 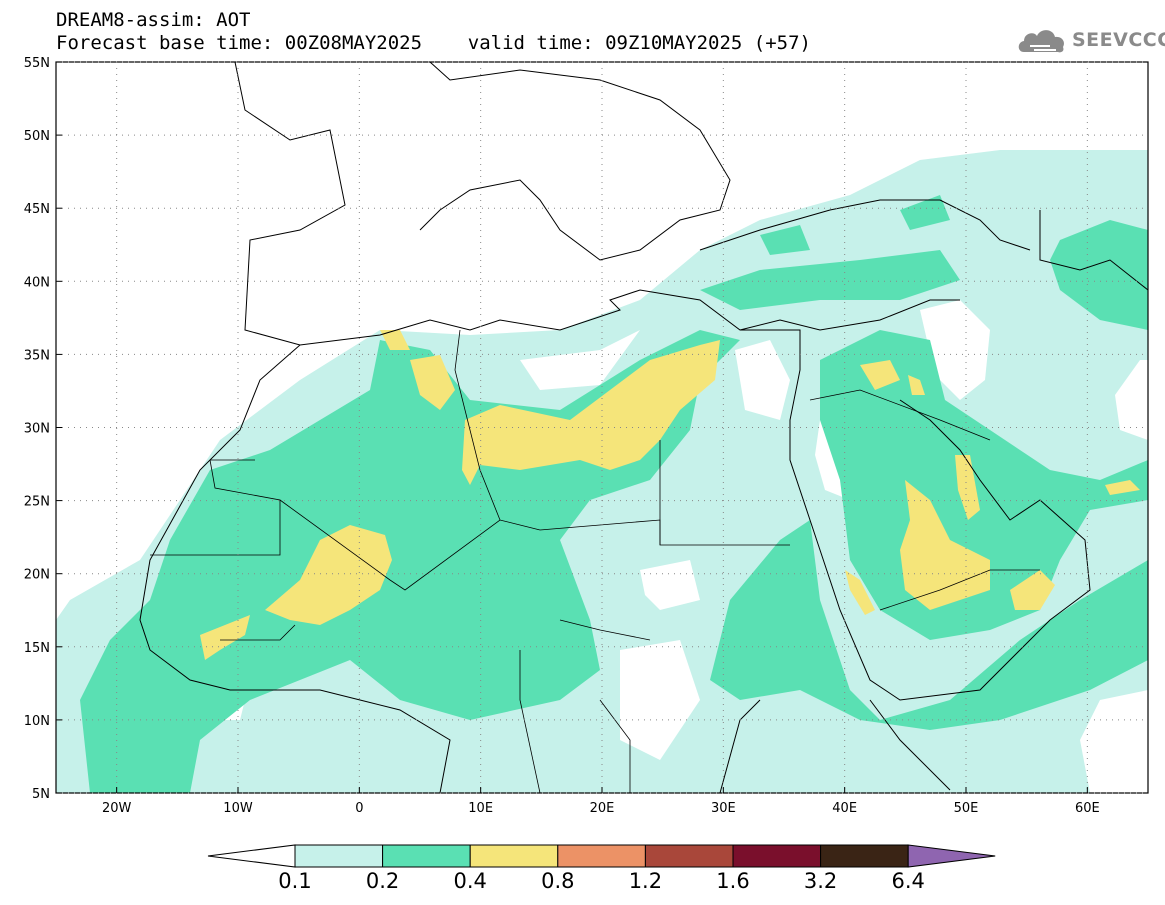 What do you see at coordinates (37, 648) in the screenshot?
I see `lat-tick-label: 15N` at bounding box center [37, 648].